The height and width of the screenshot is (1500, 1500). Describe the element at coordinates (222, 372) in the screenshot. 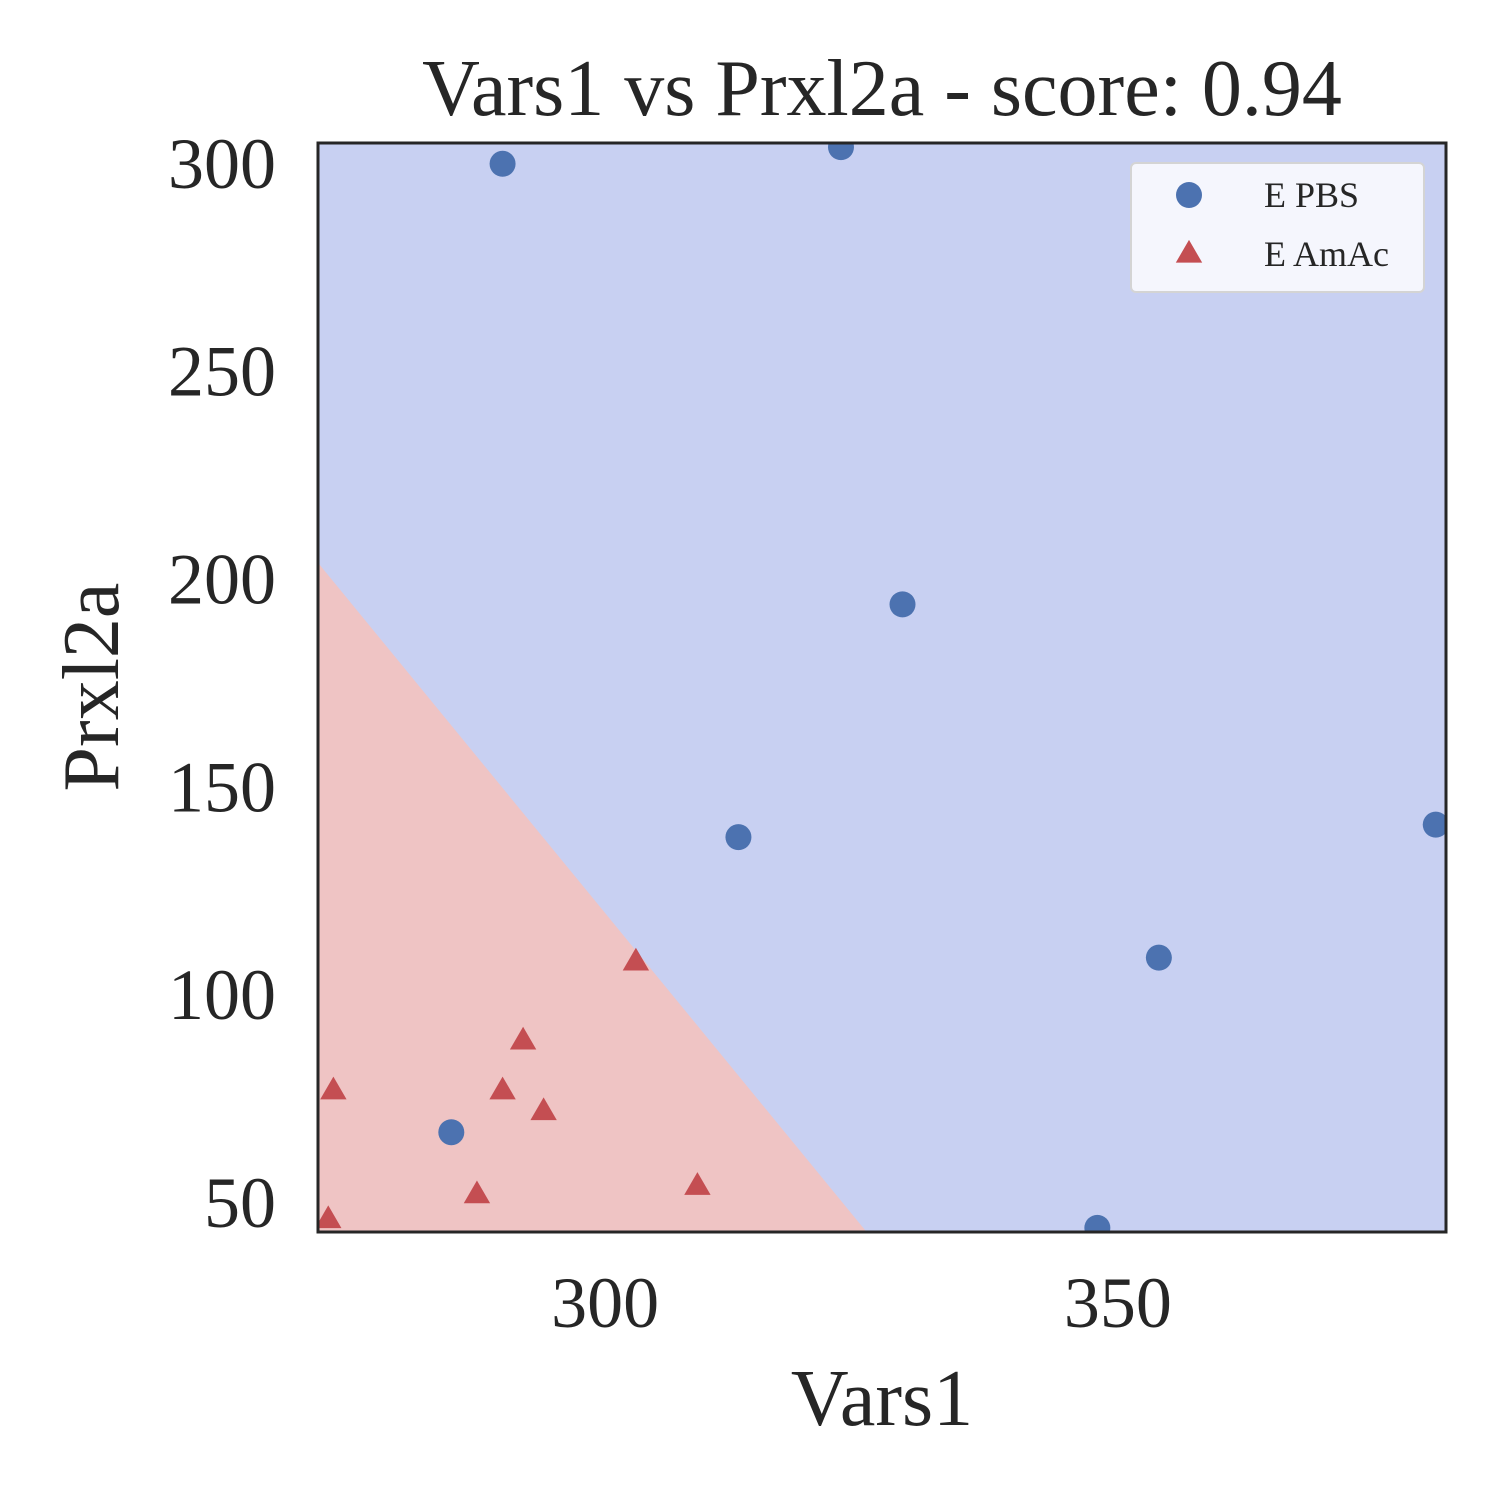

I see `y-tick-label: 250` at that location.